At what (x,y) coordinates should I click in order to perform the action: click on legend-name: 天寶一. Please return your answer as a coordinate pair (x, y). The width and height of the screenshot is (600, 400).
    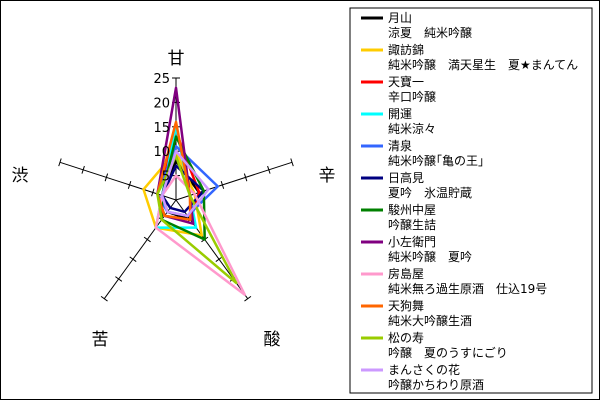
    Looking at the image, I should click on (406, 81).